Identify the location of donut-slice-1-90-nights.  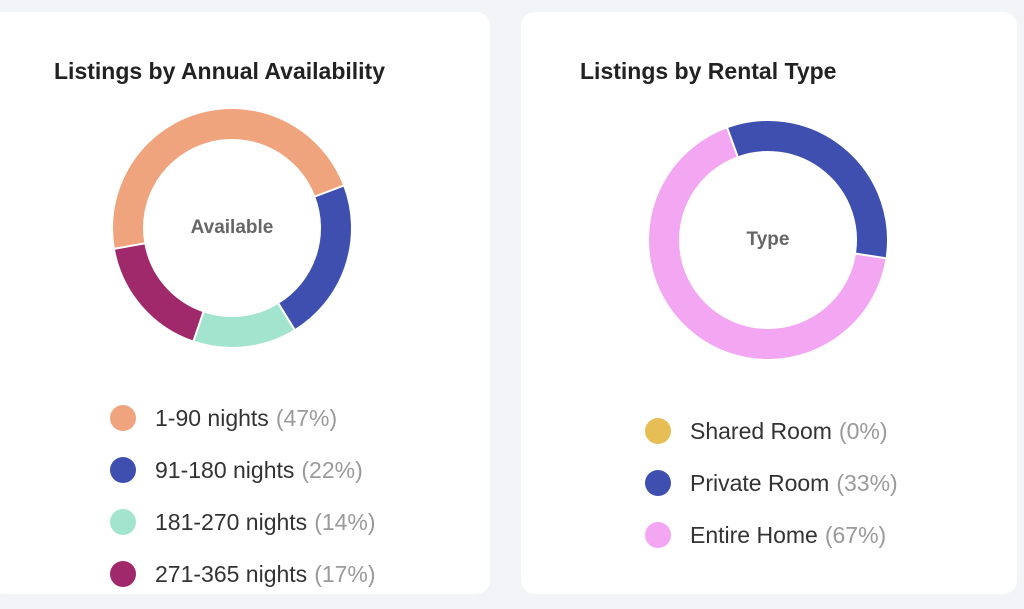
(228, 179).